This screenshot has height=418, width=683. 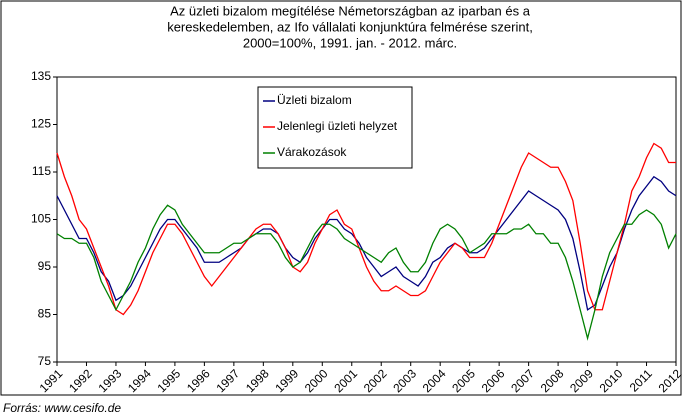 What do you see at coordinates (45, 361) in the screenshot?
I see `y-tick-label: 75` at bounding box center [45, 361].